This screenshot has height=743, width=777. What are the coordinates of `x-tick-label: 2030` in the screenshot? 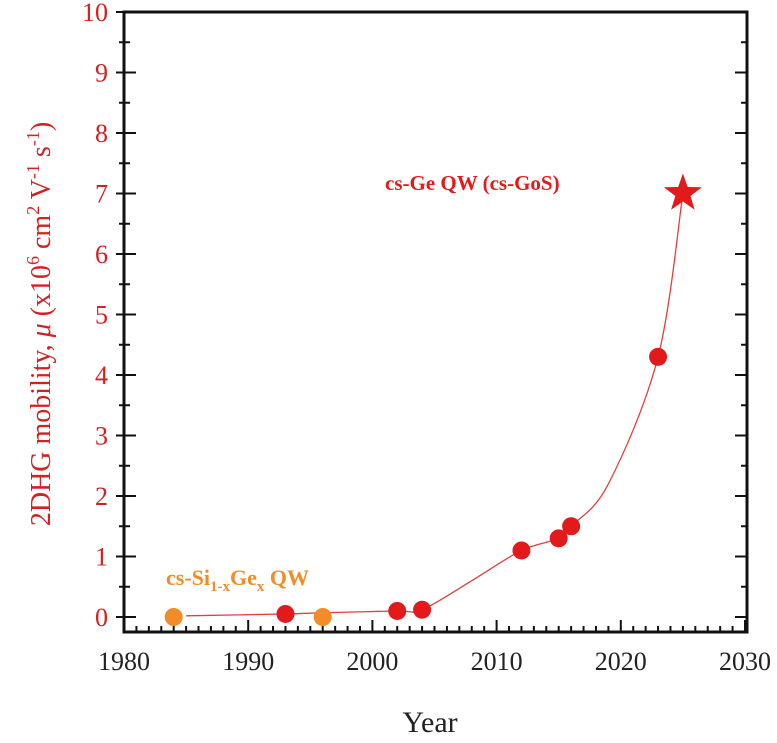 It's located at (745, 661).